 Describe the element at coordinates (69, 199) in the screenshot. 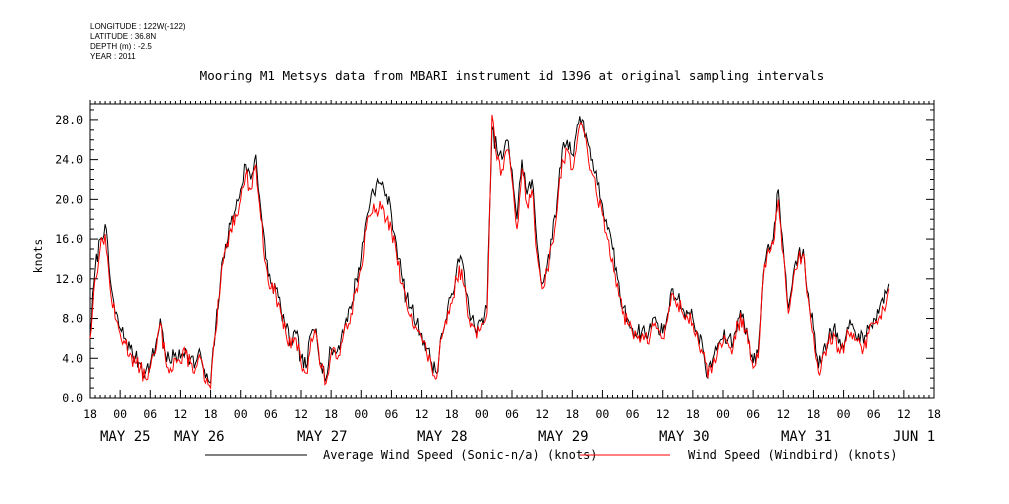

I see `y-tick-label: 20.0` at that location.